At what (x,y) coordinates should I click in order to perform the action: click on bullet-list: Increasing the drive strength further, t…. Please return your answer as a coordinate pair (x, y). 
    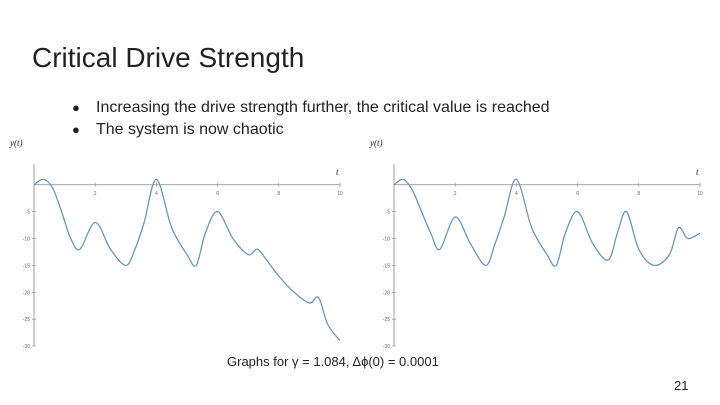
    Looking at the image, I should click on (311, 119).